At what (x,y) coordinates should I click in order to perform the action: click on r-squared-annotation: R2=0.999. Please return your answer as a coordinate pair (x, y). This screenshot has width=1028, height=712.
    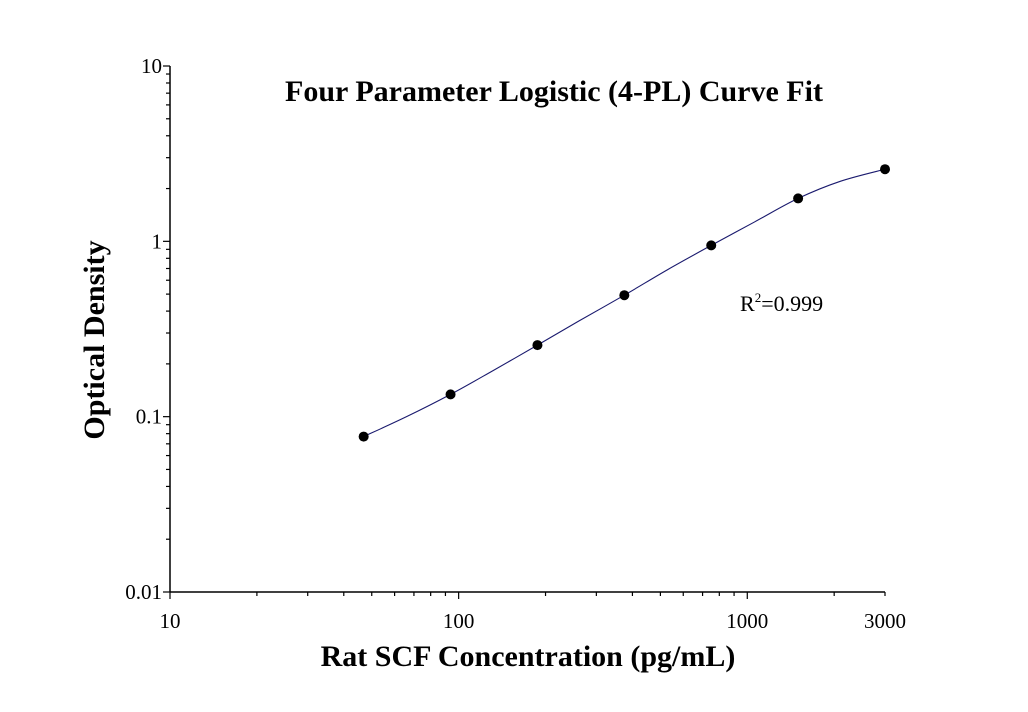
    Looking at the image, I should click on (781, 303).